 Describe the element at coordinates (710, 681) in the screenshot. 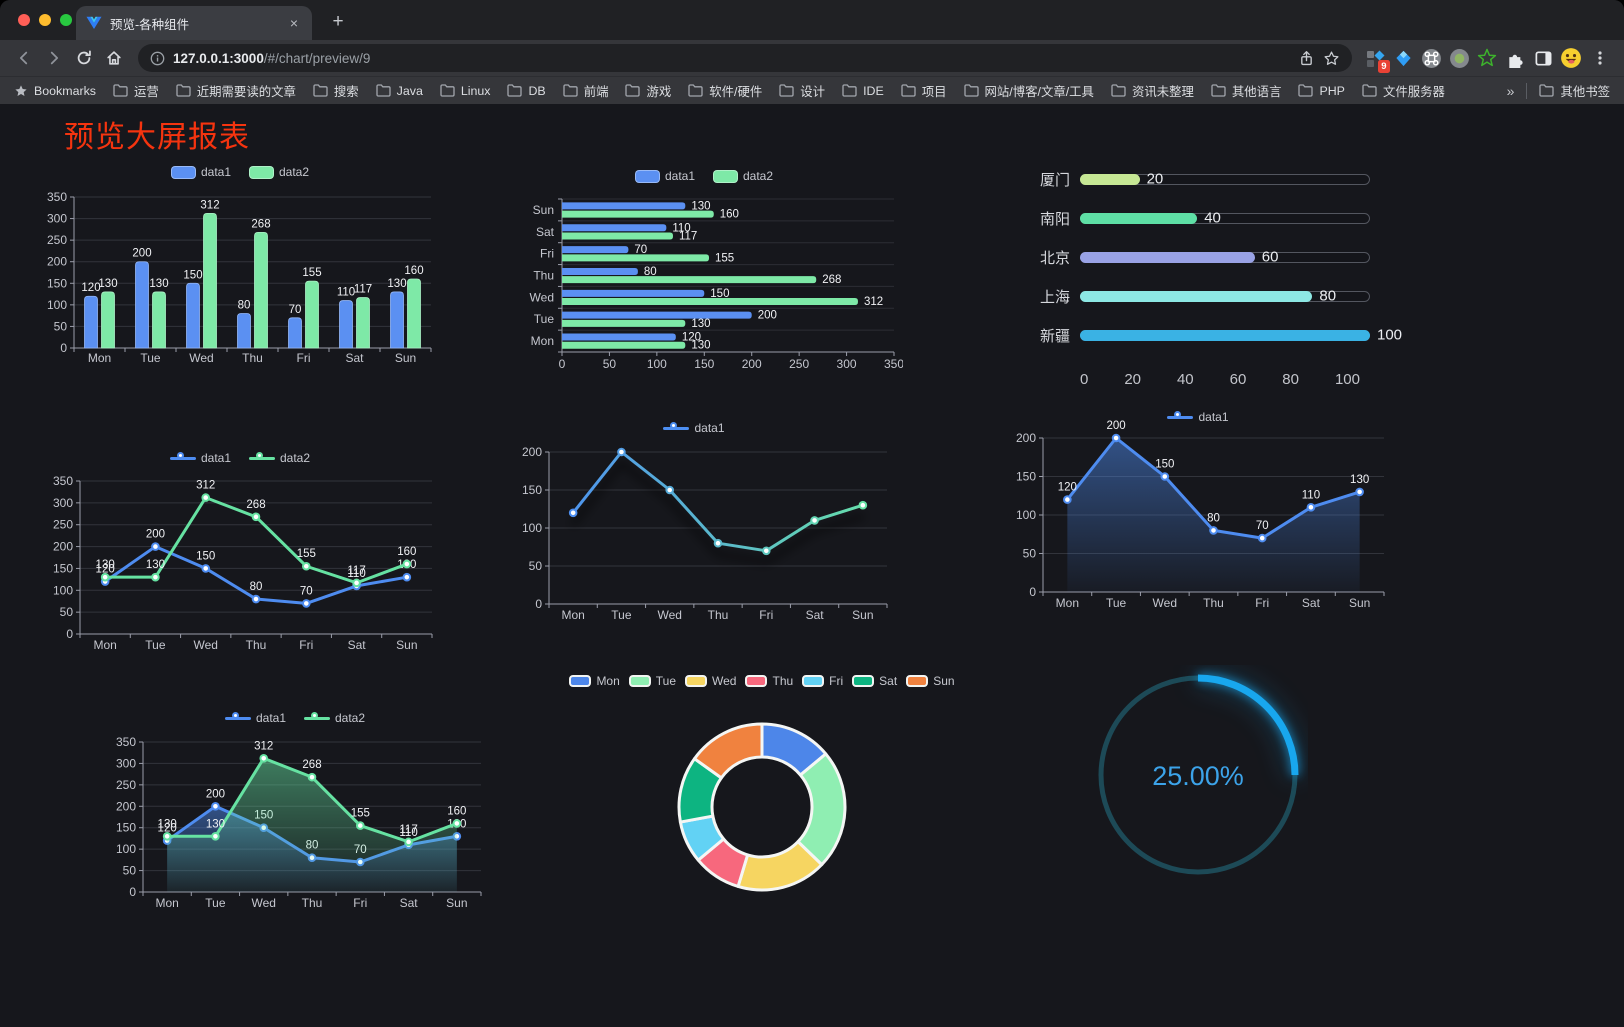

I see `legend-item-Wed: Wed` at that location.